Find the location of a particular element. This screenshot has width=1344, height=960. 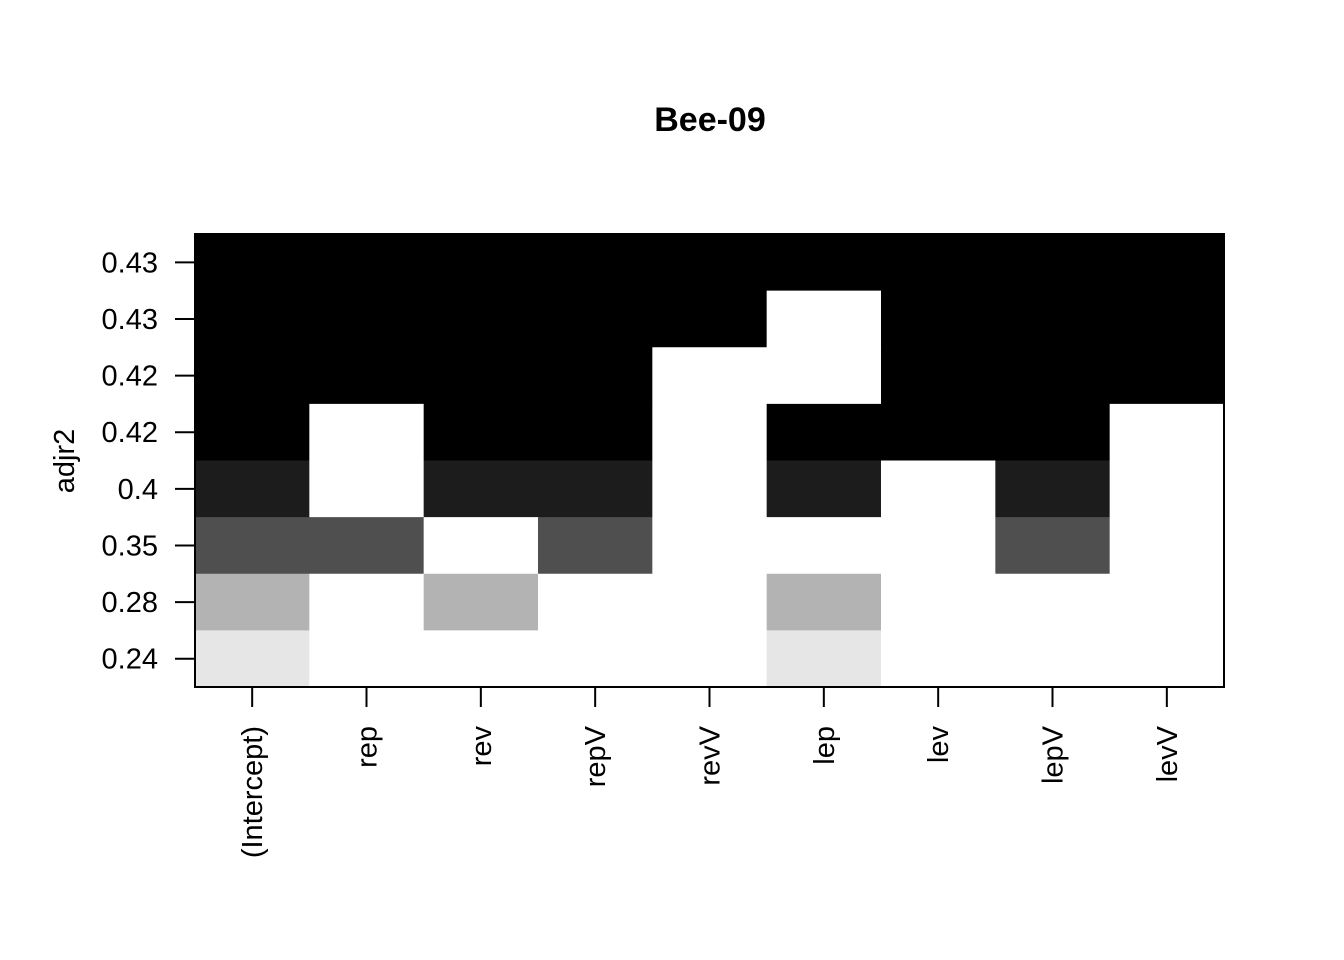

heatmap-cell-r6-c8 is located at coordinates (1167, 602).